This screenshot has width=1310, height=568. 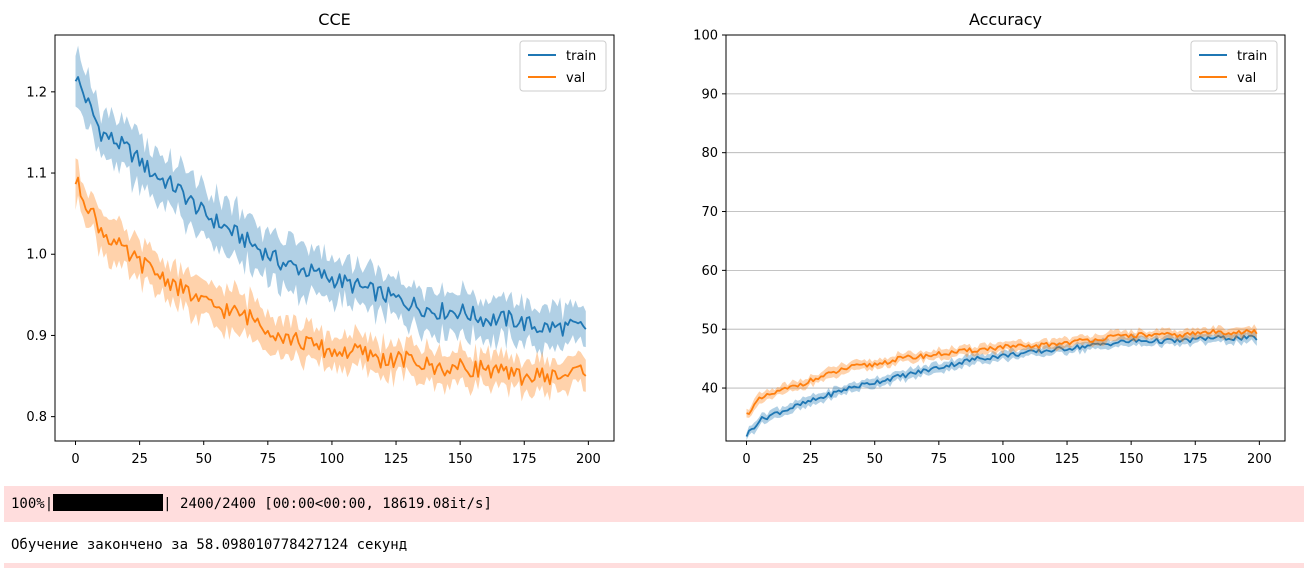 I want to click on series-train-line, so click(x=1001, y=385).